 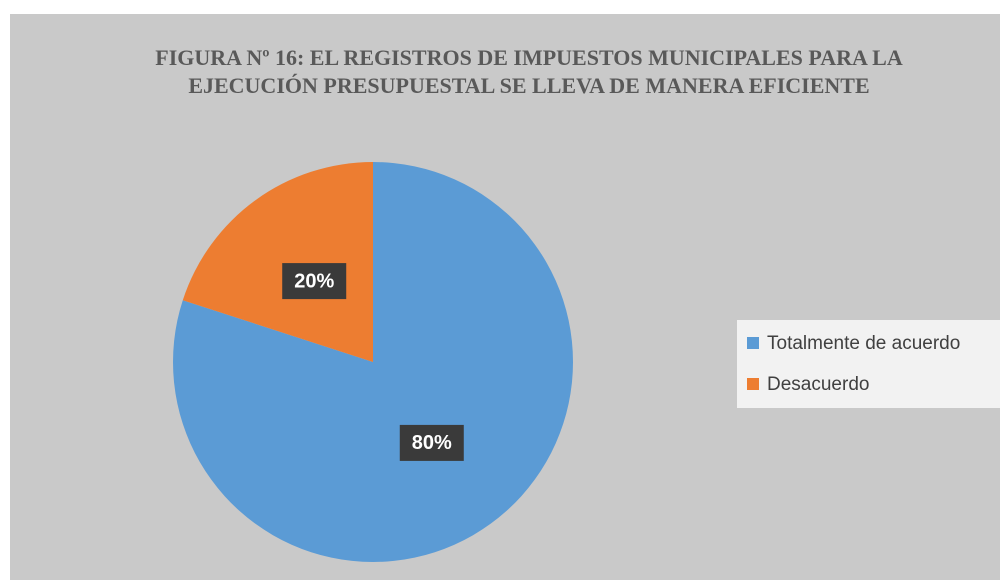 I want to click on data-label: 80%, so click(x=432, y=443).